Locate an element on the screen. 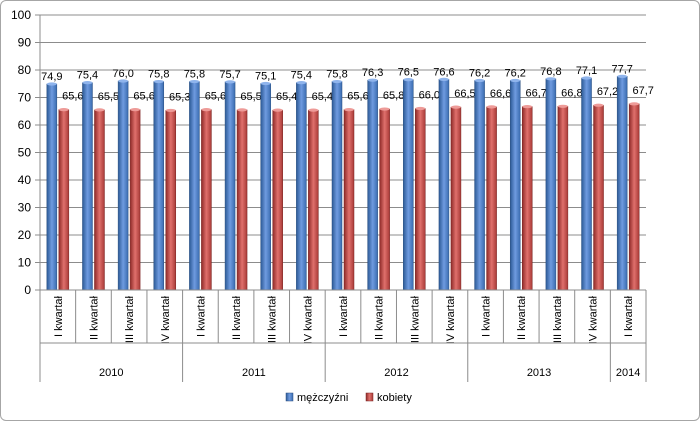 This screenshot has width=700, height=421. data-label: 66,0 is located at coordinates (429, 96).